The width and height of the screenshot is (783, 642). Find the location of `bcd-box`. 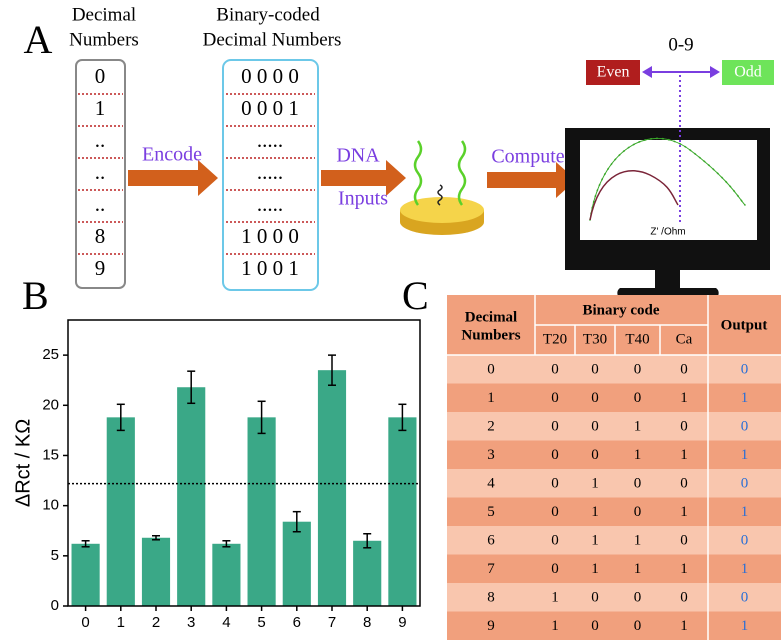

bcd-box is located at coordinates (270, 175).